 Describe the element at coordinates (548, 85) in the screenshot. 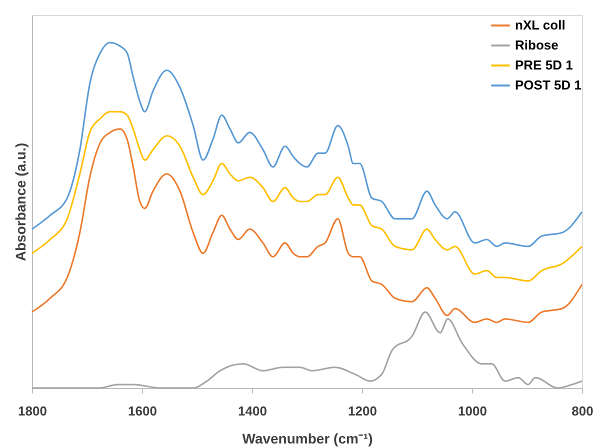

I see `legend-label: POST 5D 1` at that location.